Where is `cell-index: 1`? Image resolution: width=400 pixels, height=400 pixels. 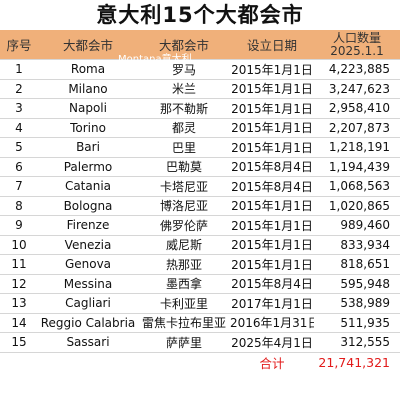
cell-index: 1 is located at coordinates (19, 69).